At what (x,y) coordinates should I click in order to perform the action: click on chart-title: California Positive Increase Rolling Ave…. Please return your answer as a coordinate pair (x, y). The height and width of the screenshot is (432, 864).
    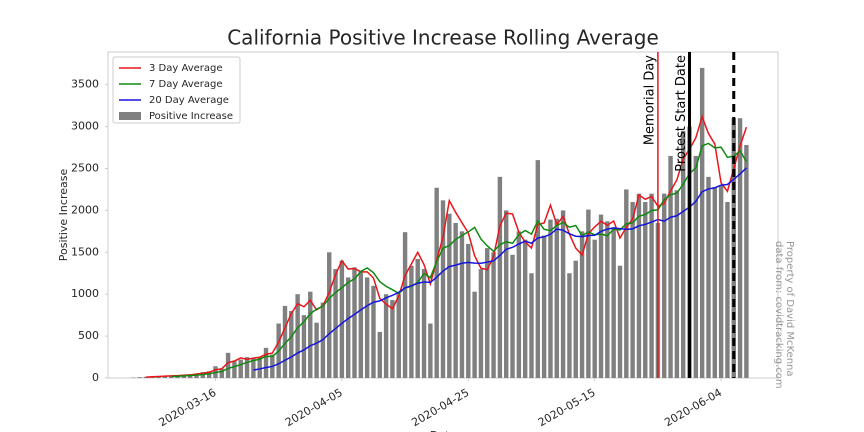
    Looking at the image, I should click on (443, 38).